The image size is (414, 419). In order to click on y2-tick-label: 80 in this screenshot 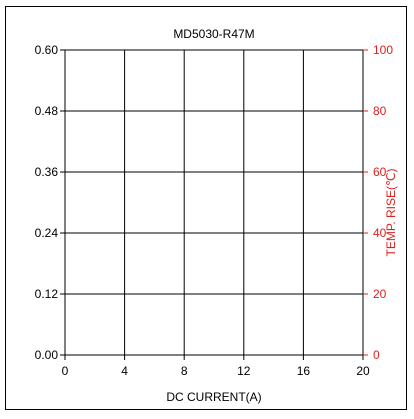, I will do `click(380, 111)`.